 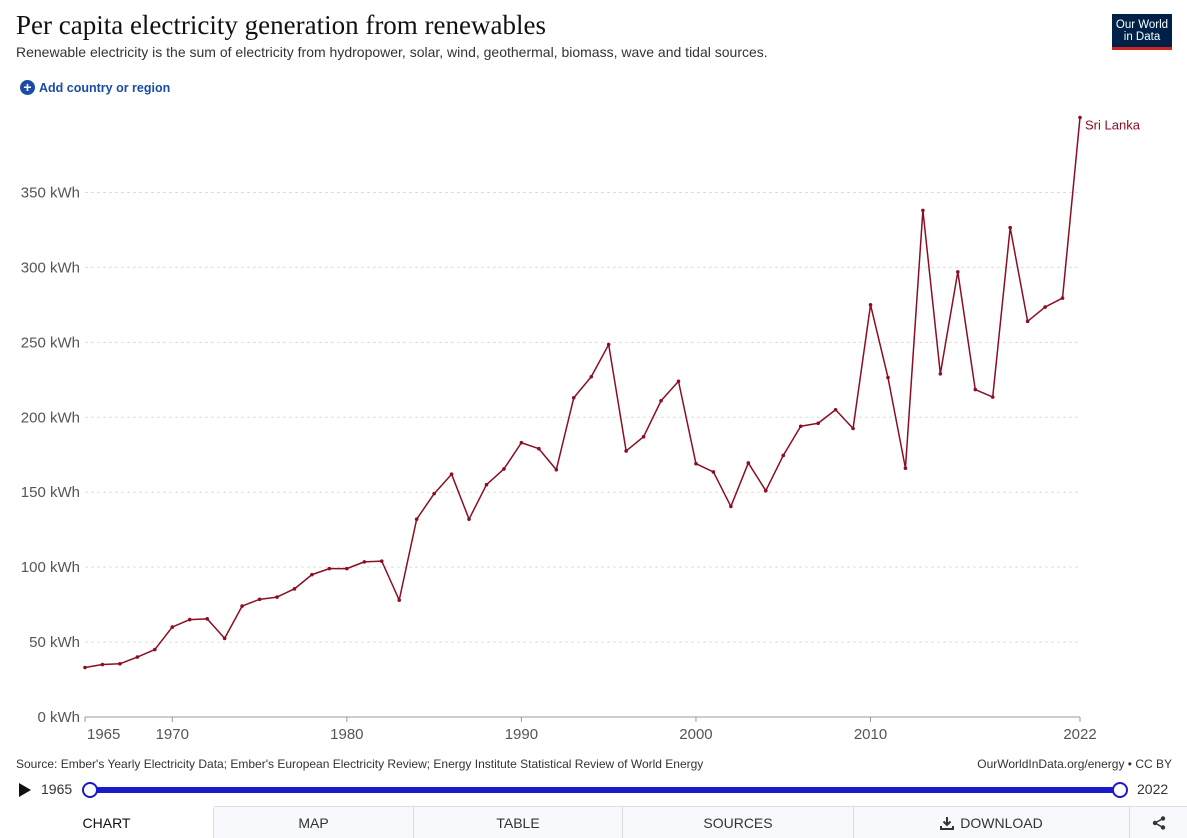 I want to click on tab-table: TABLE, so click(x=518, y=822).